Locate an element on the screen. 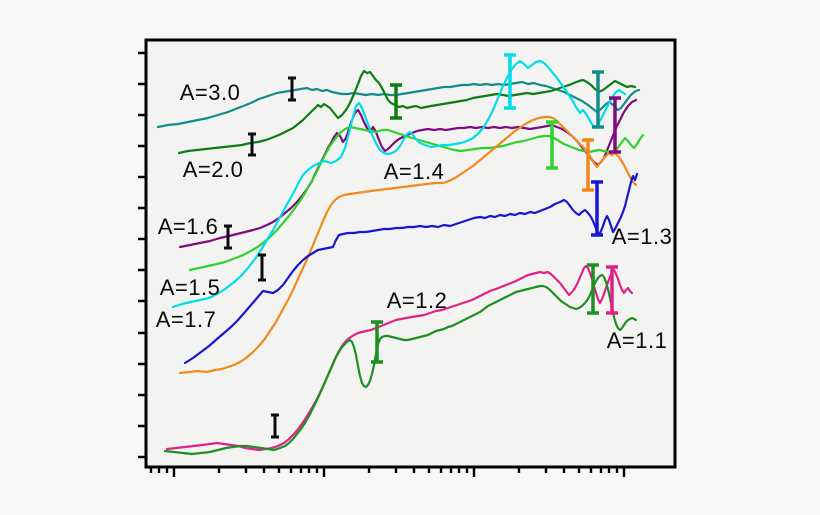 The height and width of the screenshot is (515, 820). error-bar-A=1.3-11 is located at coordinates (597, 208).